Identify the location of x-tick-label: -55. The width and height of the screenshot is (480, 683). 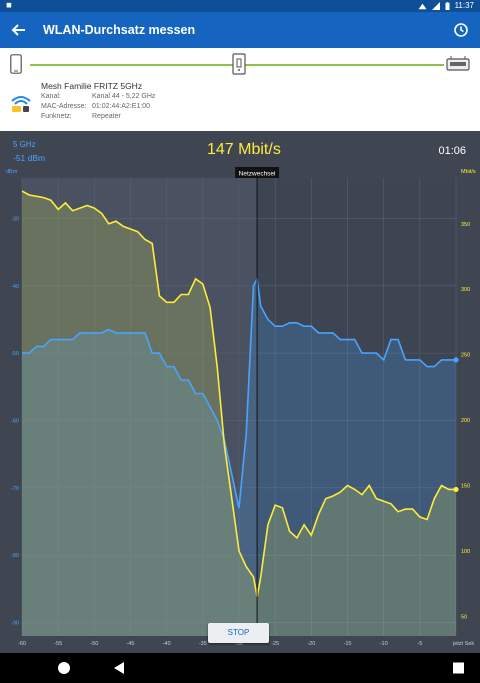
(58, 644).